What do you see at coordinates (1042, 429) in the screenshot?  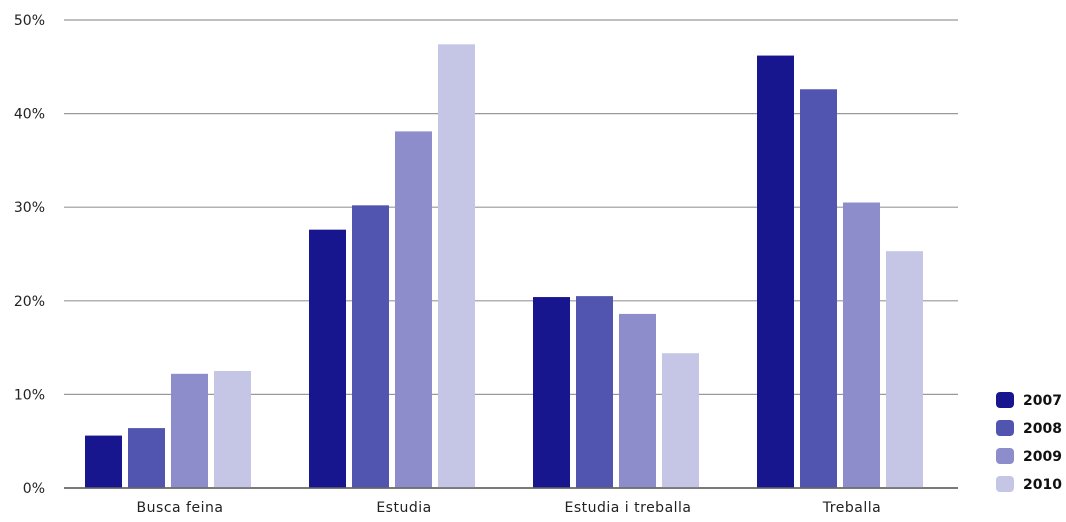 I see `legend-label: 2008` at bounding box center [1042, 429].